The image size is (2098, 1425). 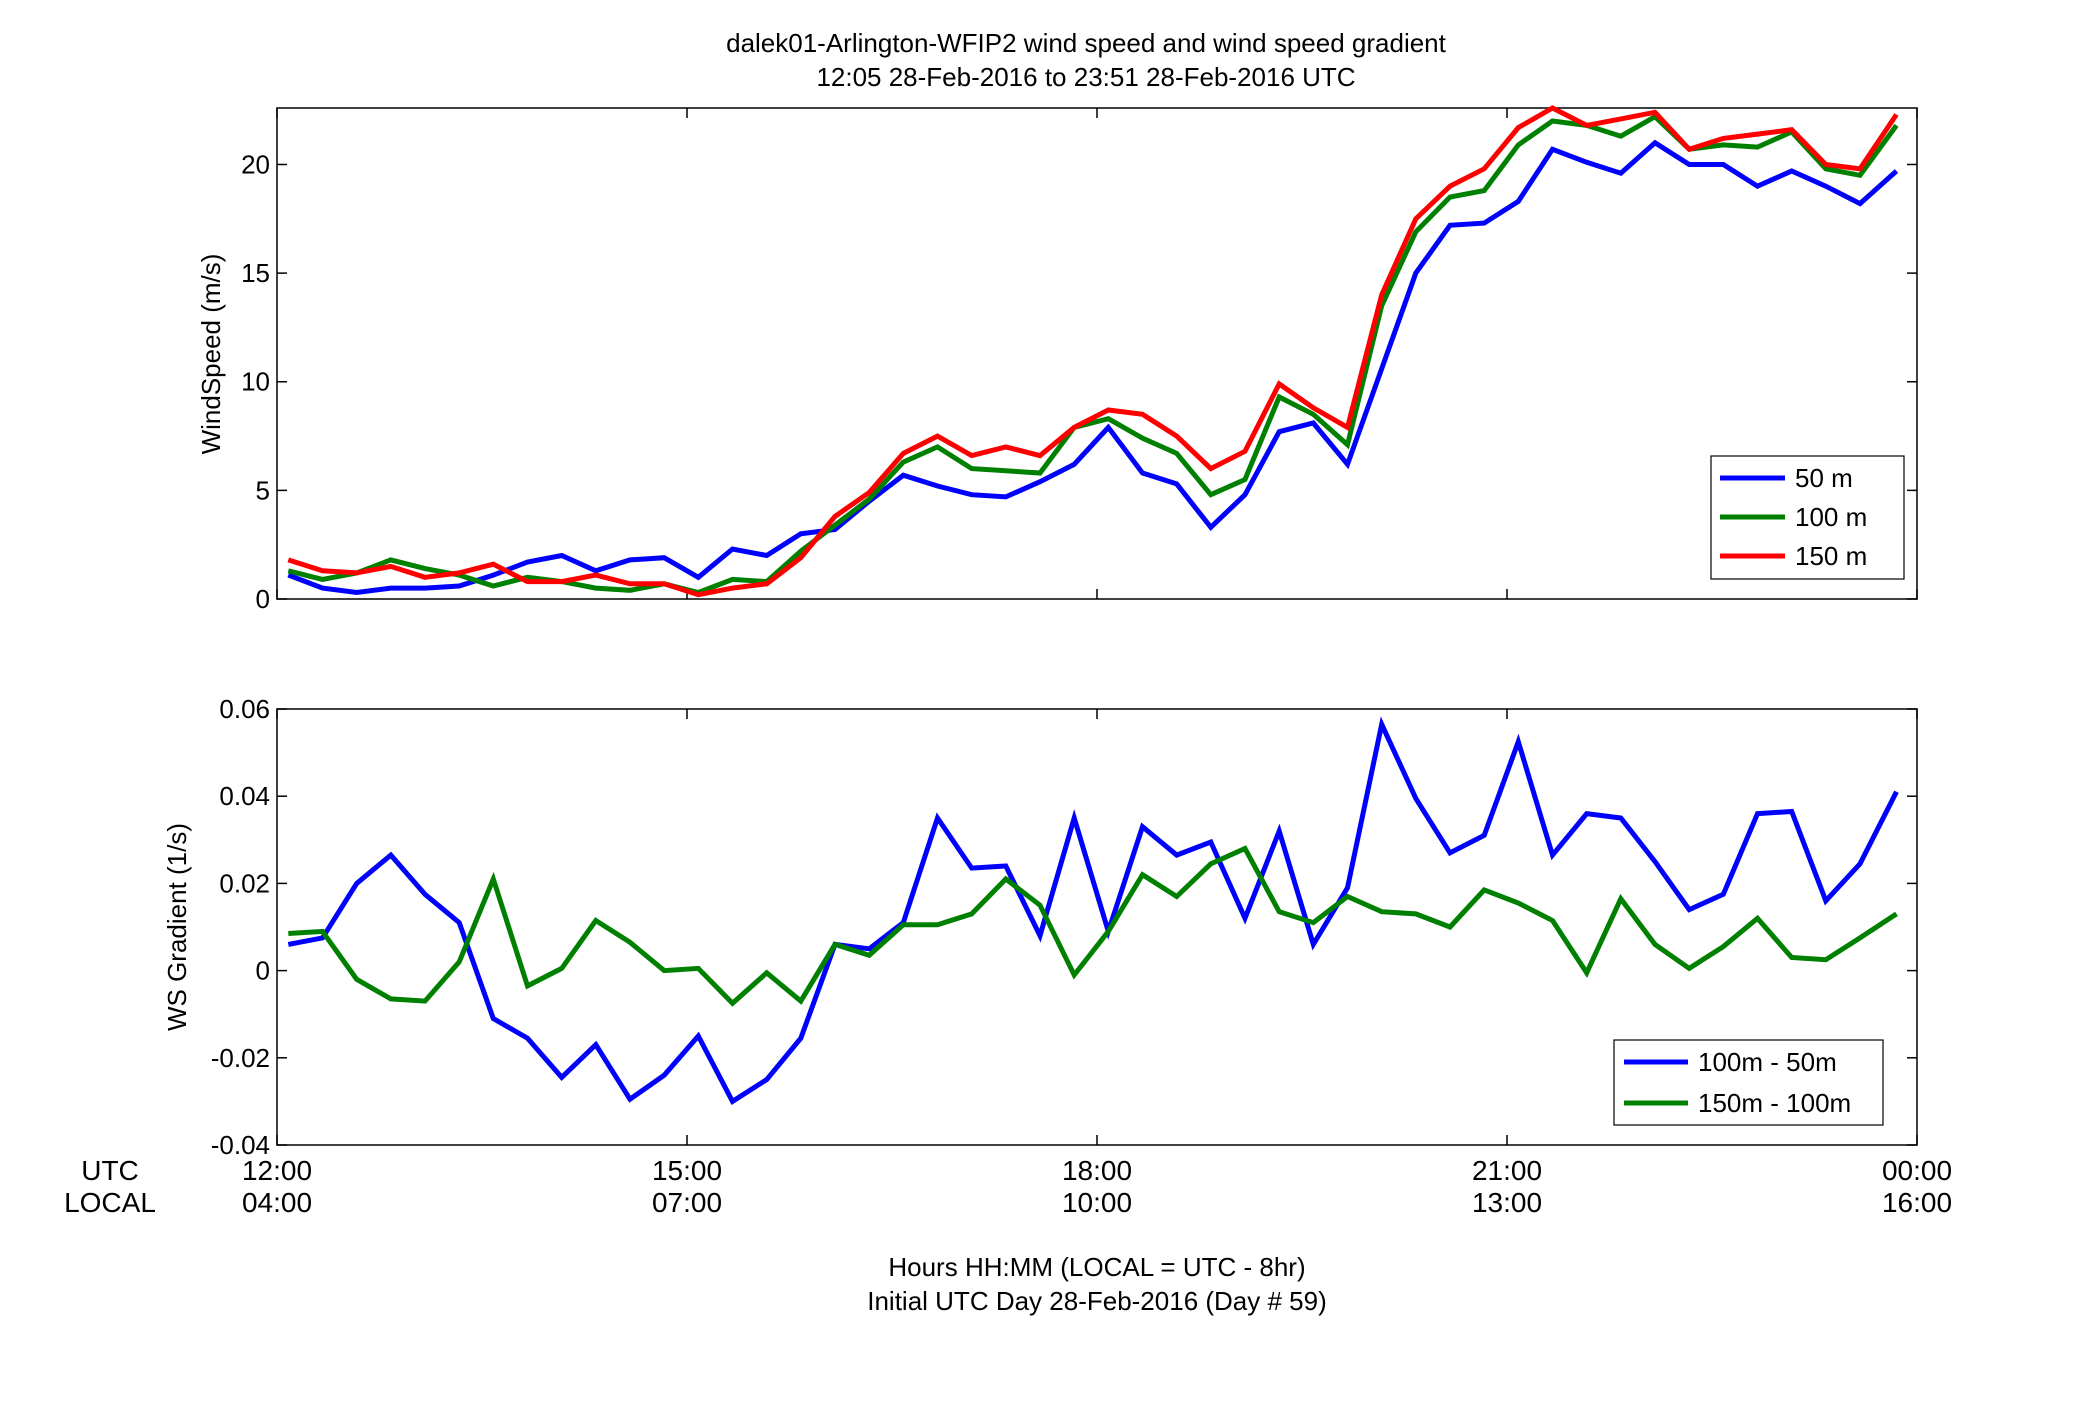 I want to click on windspeed-ytick-label: 10, so click(x=255, y=382).